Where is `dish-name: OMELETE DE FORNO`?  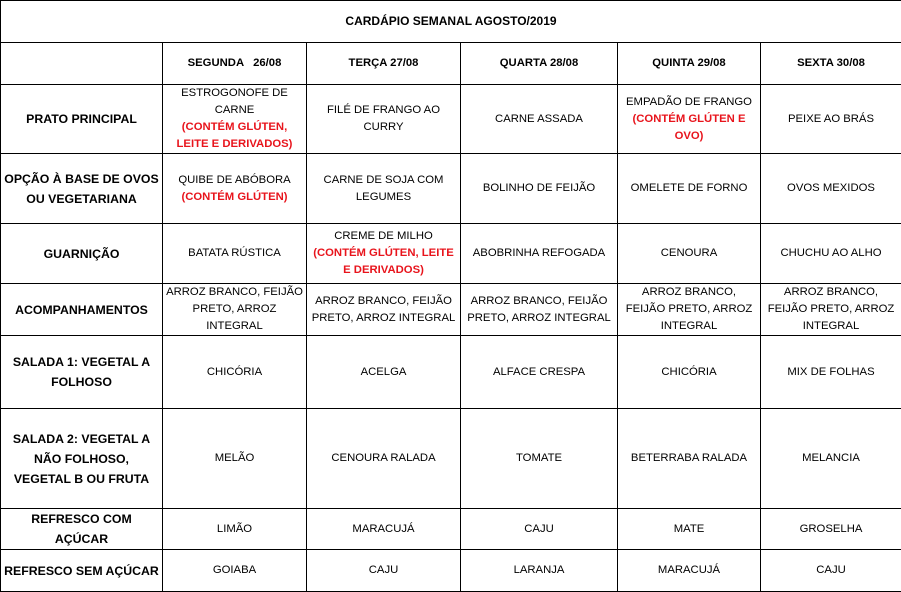 dish-name: OMELETE DE FORNO is located at coordinates (689, 188).